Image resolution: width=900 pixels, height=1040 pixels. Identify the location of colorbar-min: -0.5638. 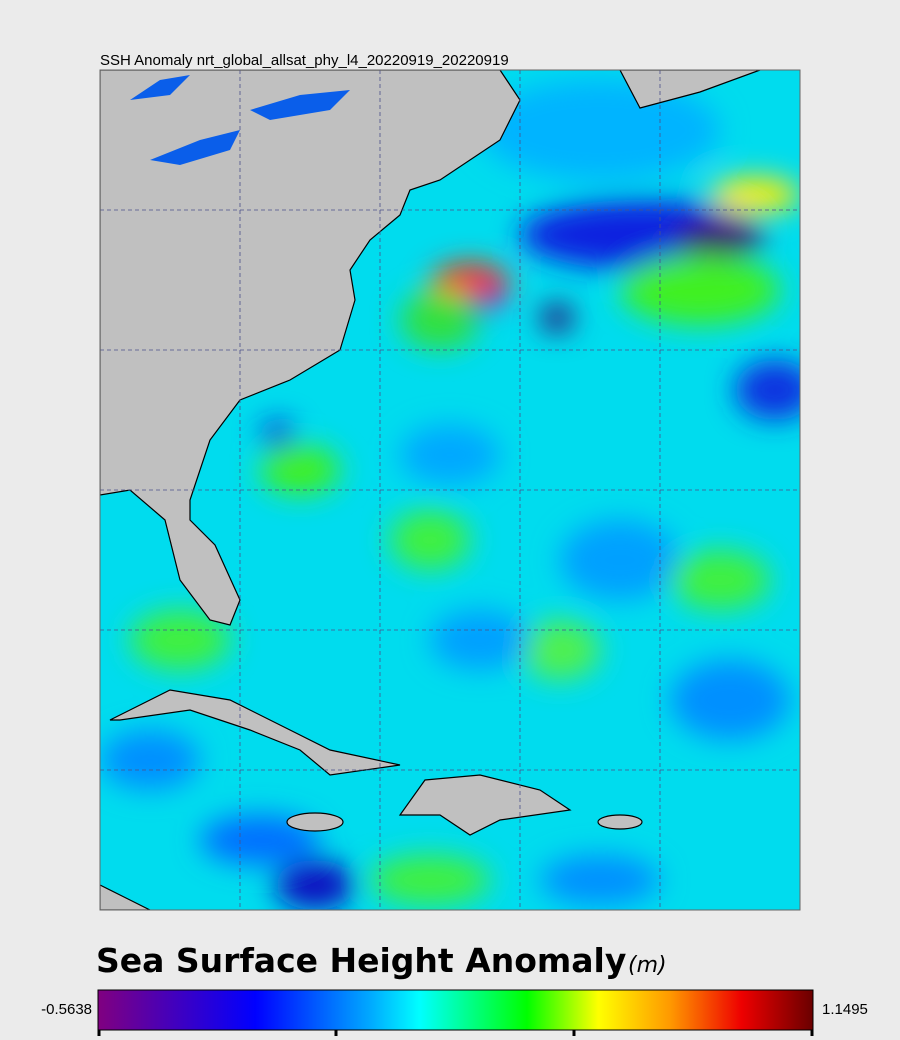
(66, 1009).